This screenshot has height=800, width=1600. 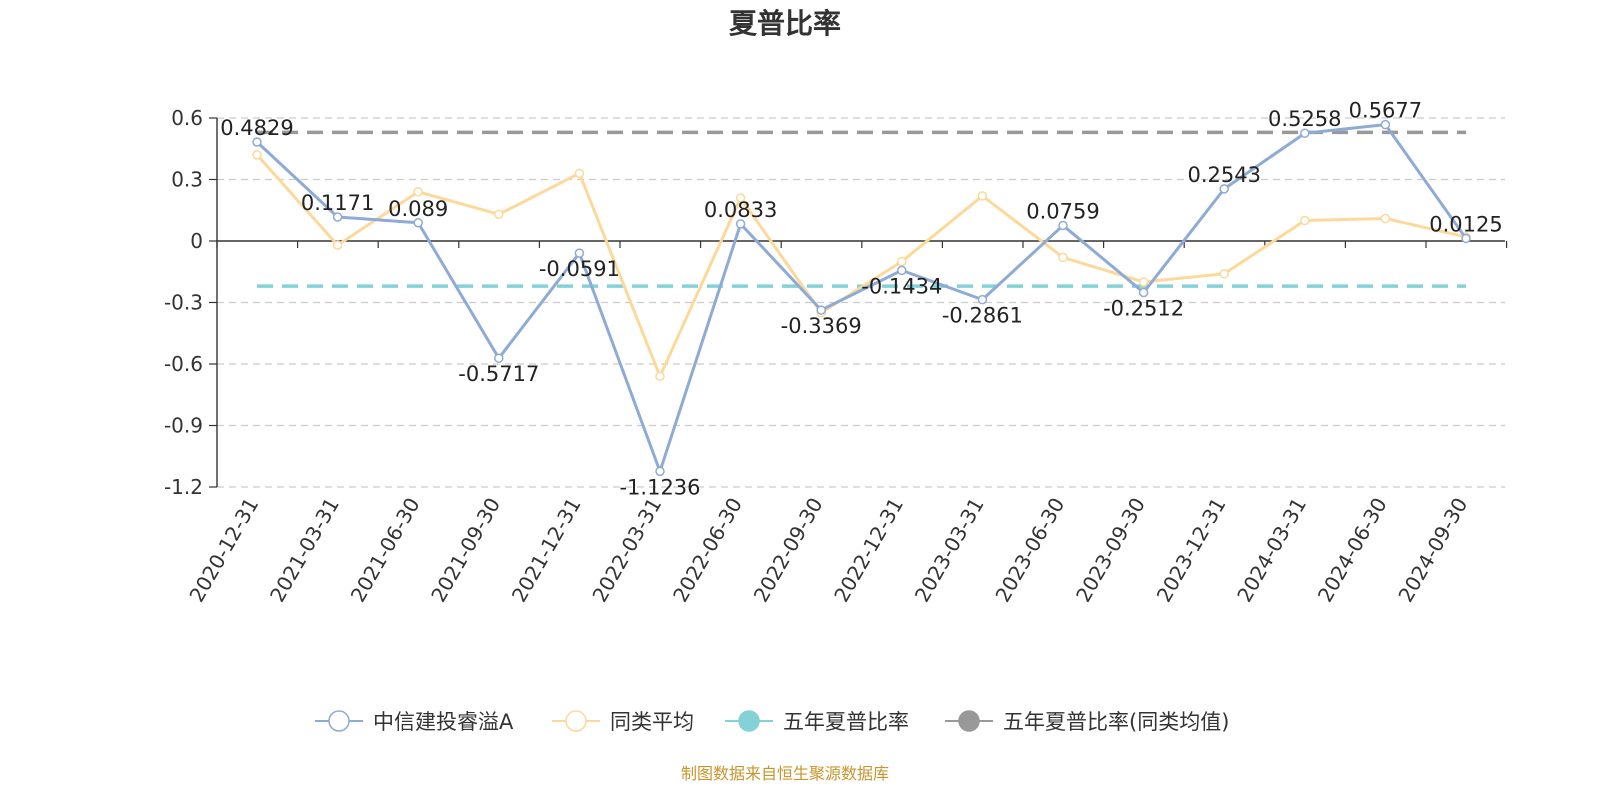 I want to click on x-tick-label: 2021-09-30, so click(x=465, y=550).